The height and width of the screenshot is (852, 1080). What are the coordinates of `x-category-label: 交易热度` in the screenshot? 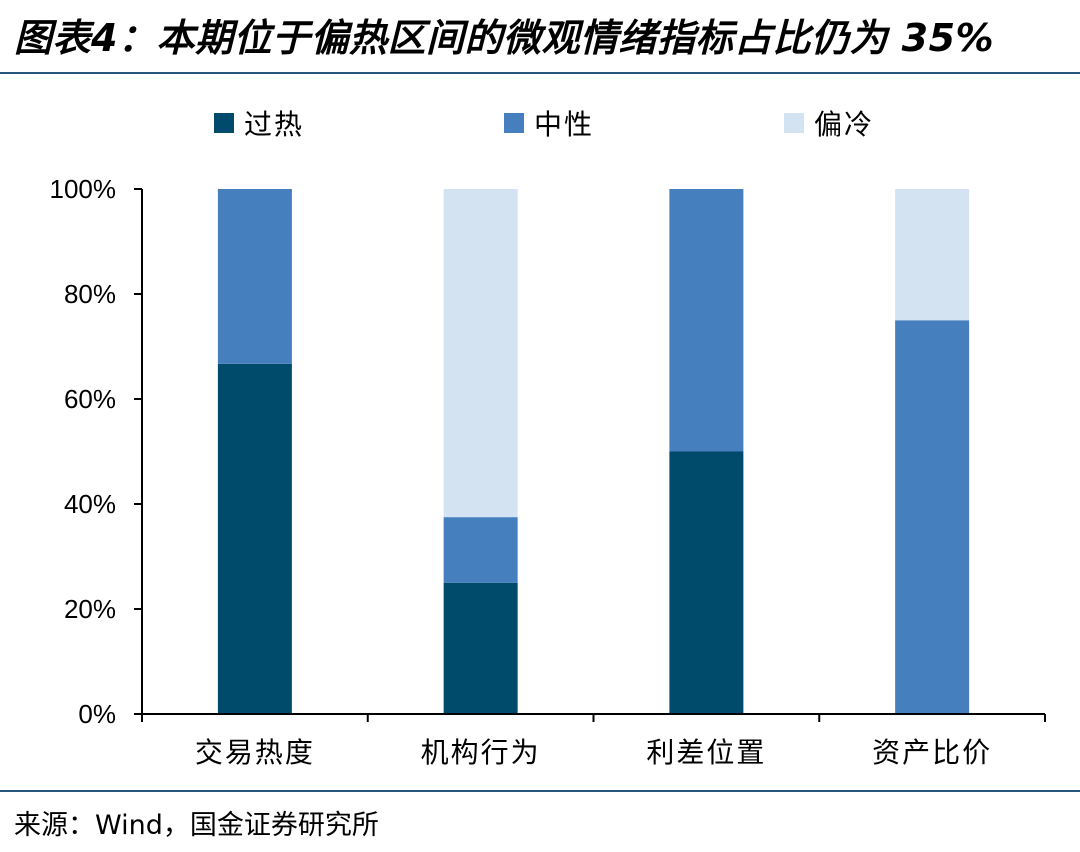 It's located at (255, 752).